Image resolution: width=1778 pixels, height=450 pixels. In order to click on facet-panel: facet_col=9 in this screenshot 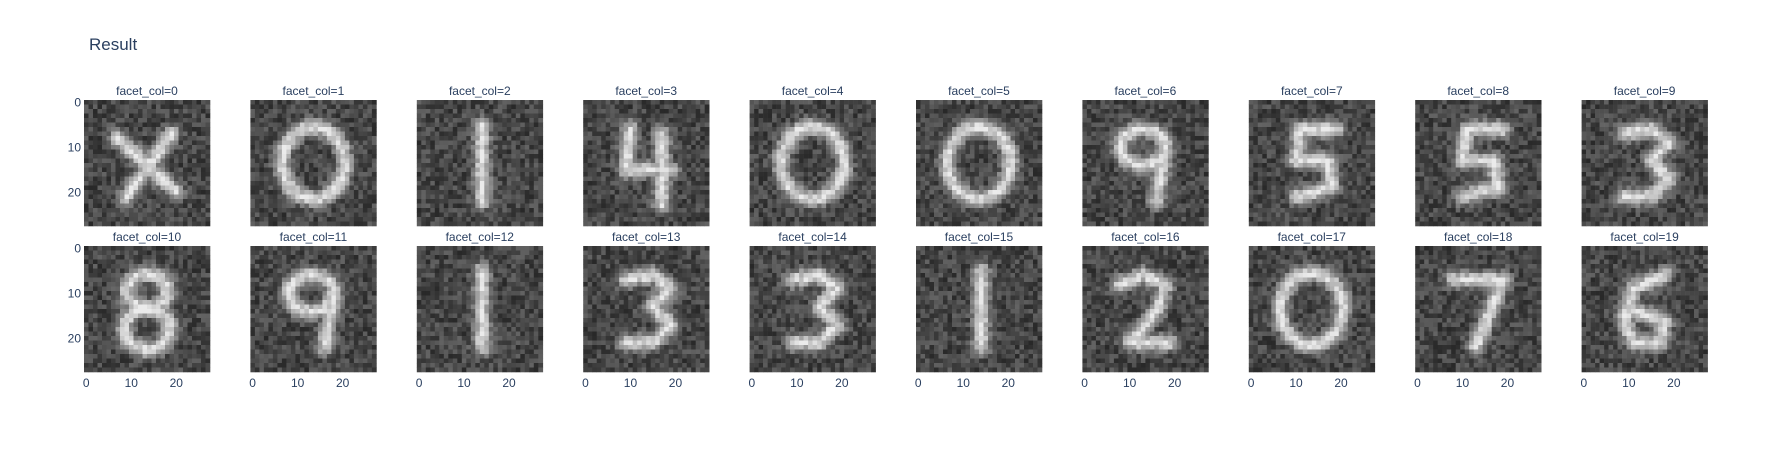, I will do `click(1644, 155)`.